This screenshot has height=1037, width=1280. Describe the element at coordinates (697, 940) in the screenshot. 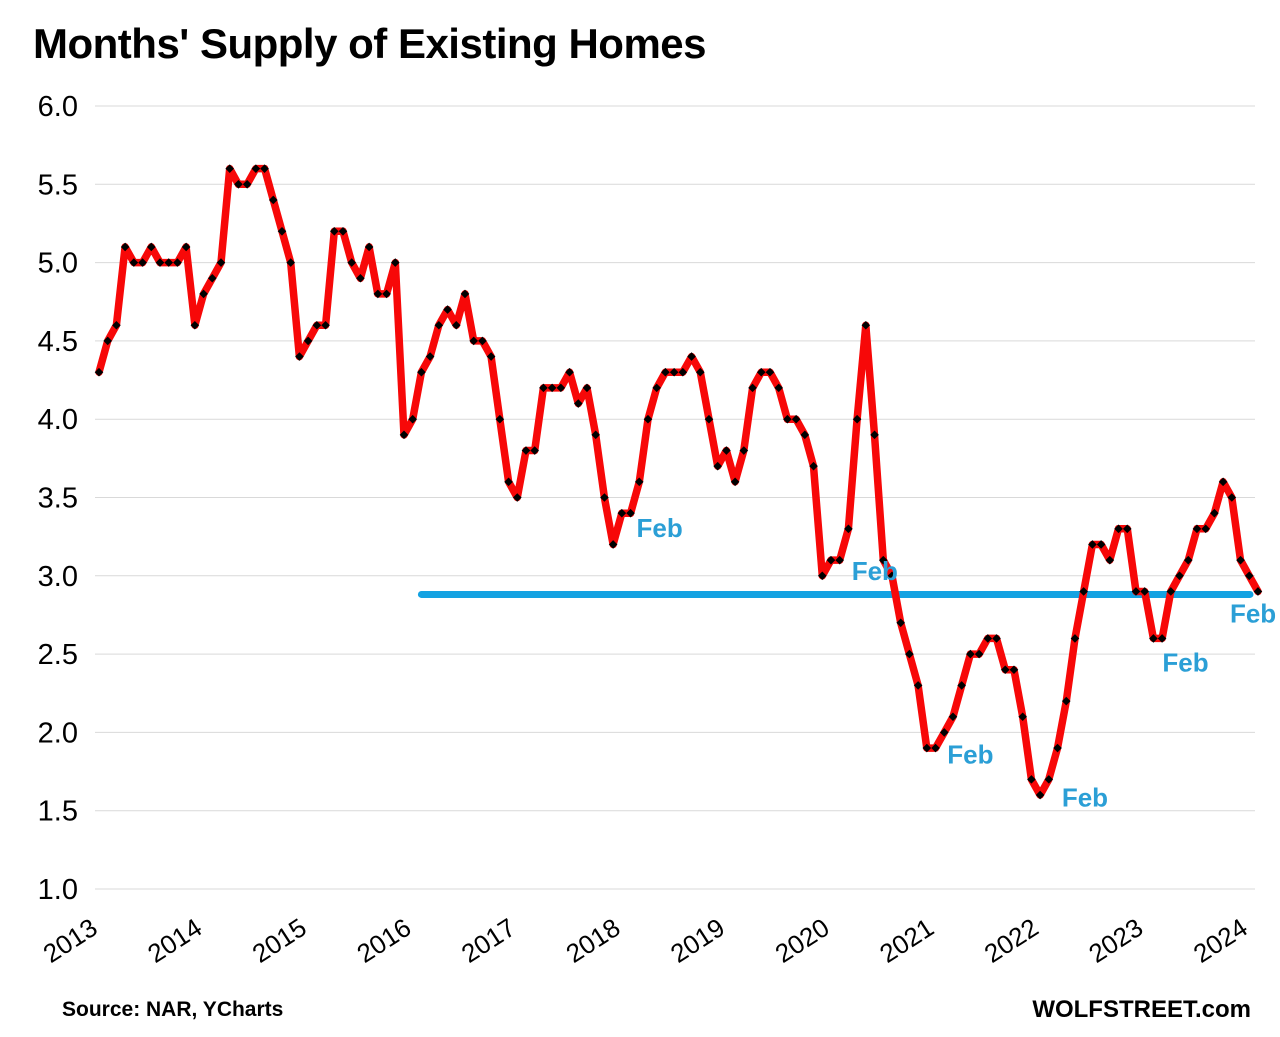

I see `x-axis-tick-label: 2019` at that location.